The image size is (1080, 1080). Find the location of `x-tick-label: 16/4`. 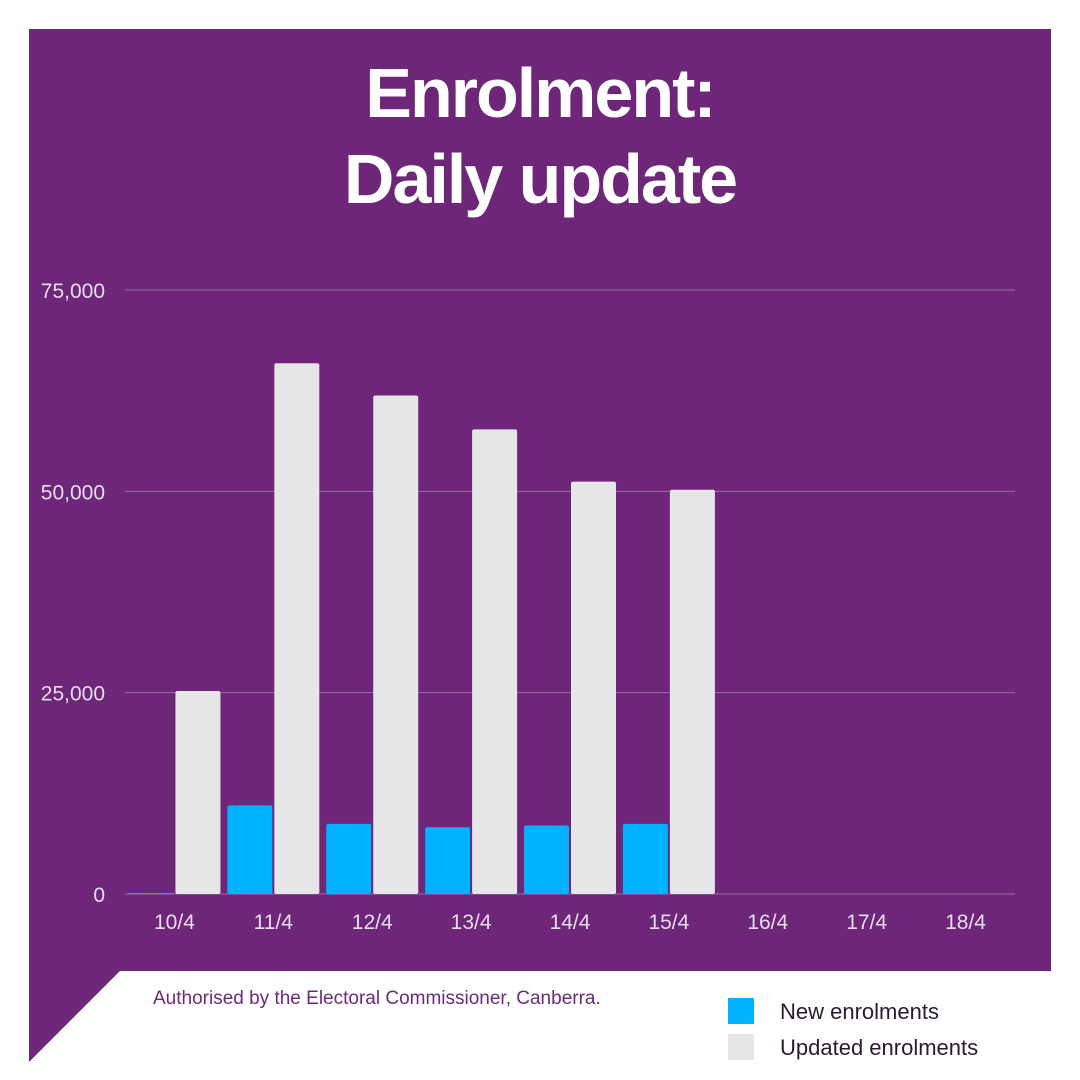

x-tick-label: 16/4 is located at coordinates (767, 922).